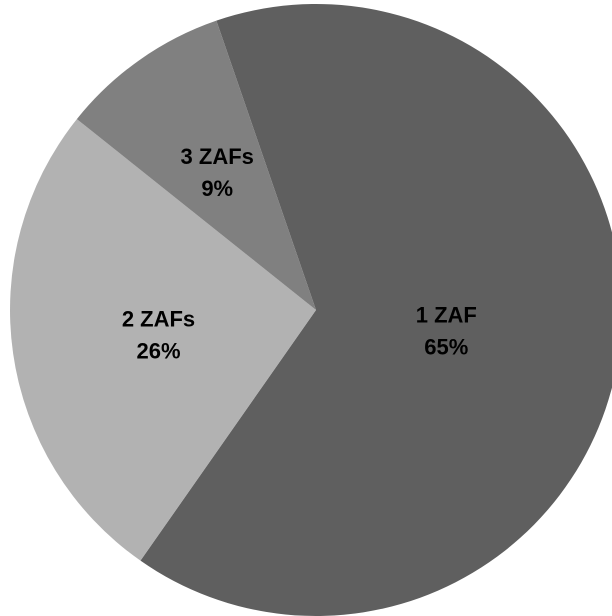  I want to click on data-label-category: 1 ZAF, so click(446, 314).